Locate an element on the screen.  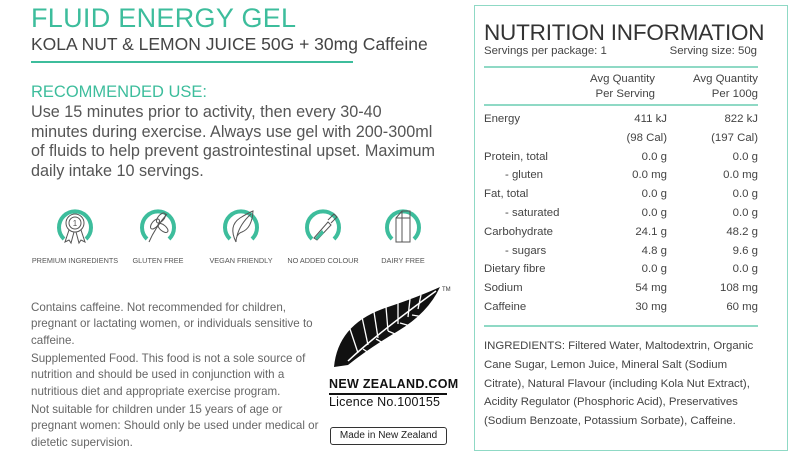
nutrient-label: Caffeine is located at coordinates (505, 307).